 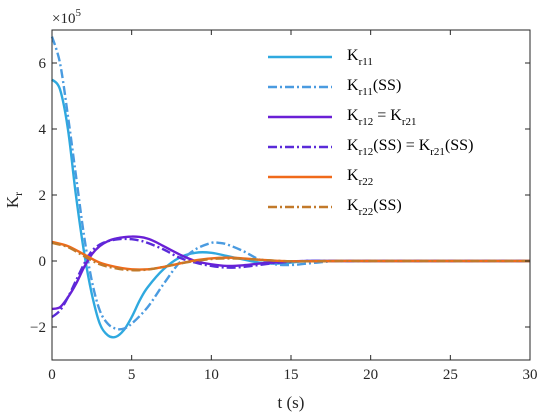 What do you see at coordinates (374, 87) in the screenshot?
I see `legend-label: Kr11(SS)` at bounding box center [374, 87].